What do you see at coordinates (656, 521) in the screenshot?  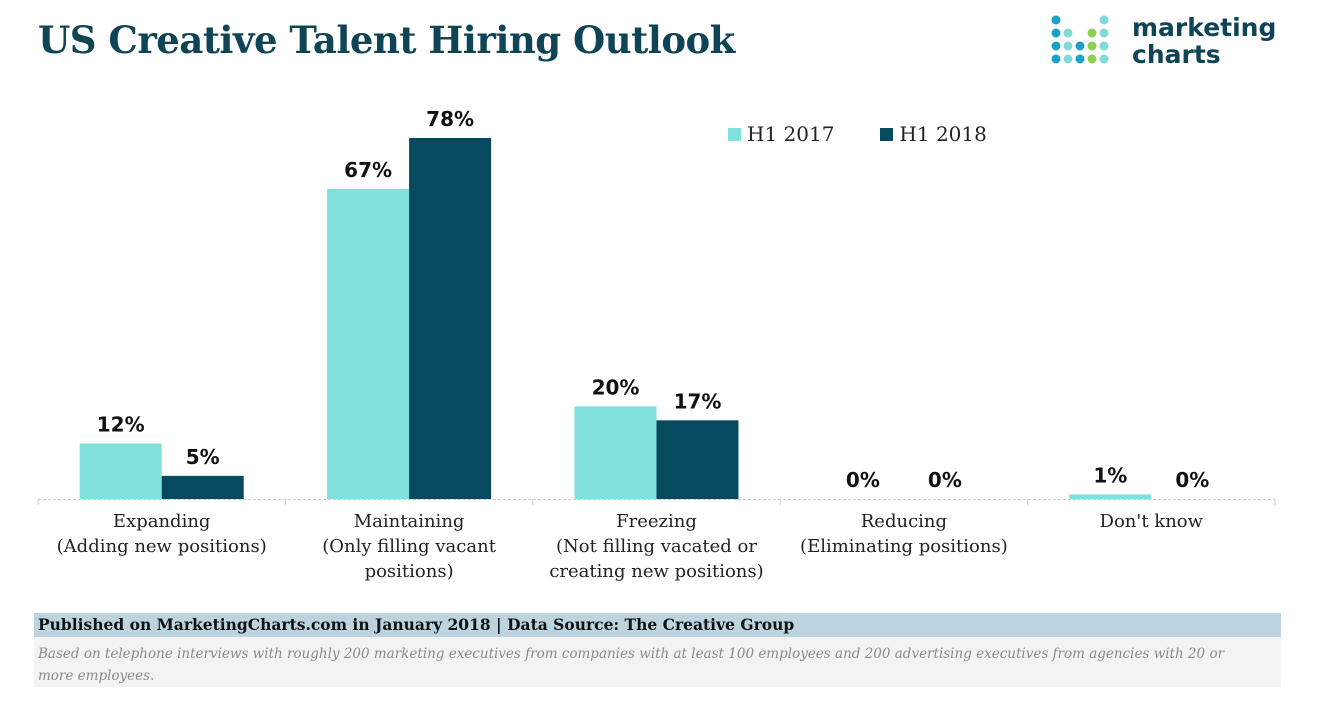 I see `x-tick-label: Freezing` at bounding box center [656, 521].